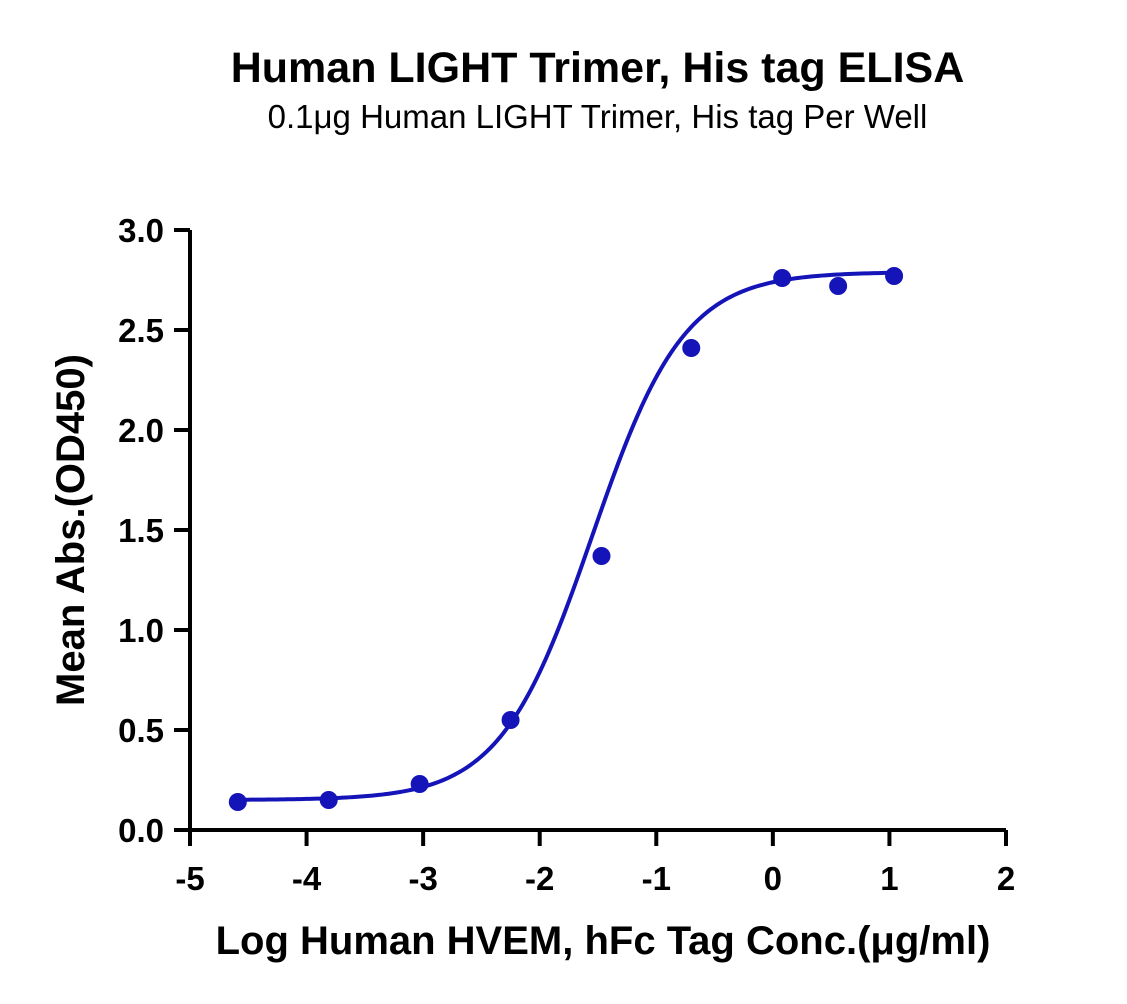 The width and height of the screenshot is (1127, 1004). Describe the element at coordinates (595, 863) in the screenshot. I see `x-ticks: -5 -4 -3 -2 -1 0 1 2` at that location.